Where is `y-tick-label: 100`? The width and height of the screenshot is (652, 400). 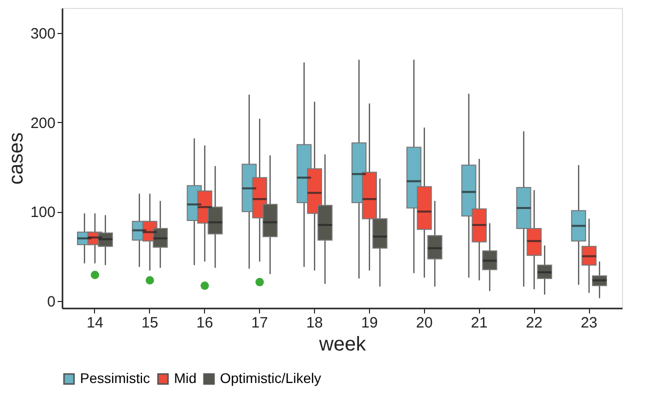 y-tick-label: 100 is located at coordinates (43, 213).